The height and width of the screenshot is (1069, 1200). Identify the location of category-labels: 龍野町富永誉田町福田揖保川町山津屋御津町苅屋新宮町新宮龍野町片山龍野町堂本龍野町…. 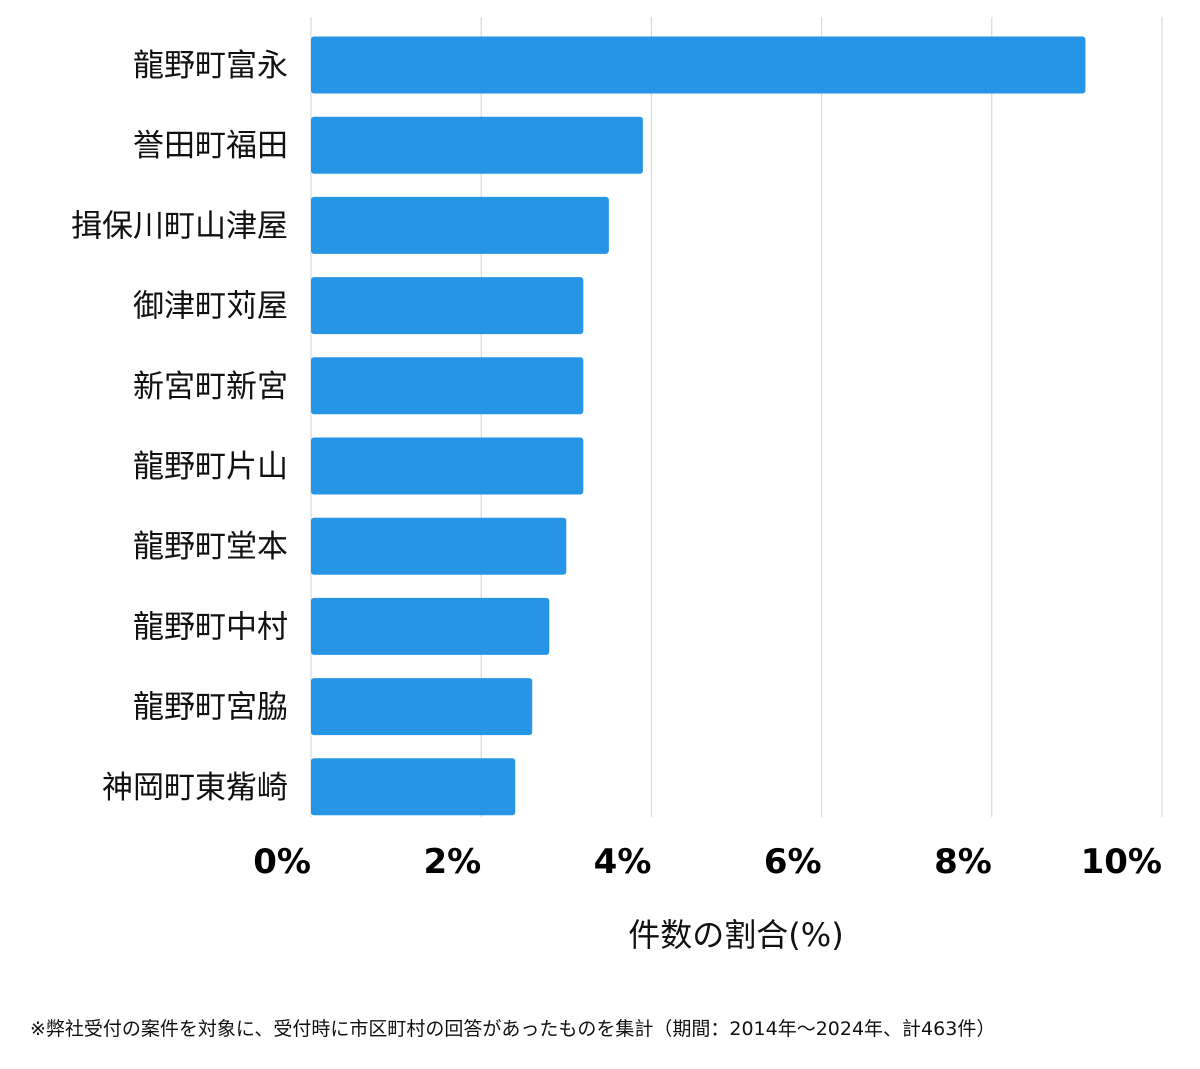
(179, 427).